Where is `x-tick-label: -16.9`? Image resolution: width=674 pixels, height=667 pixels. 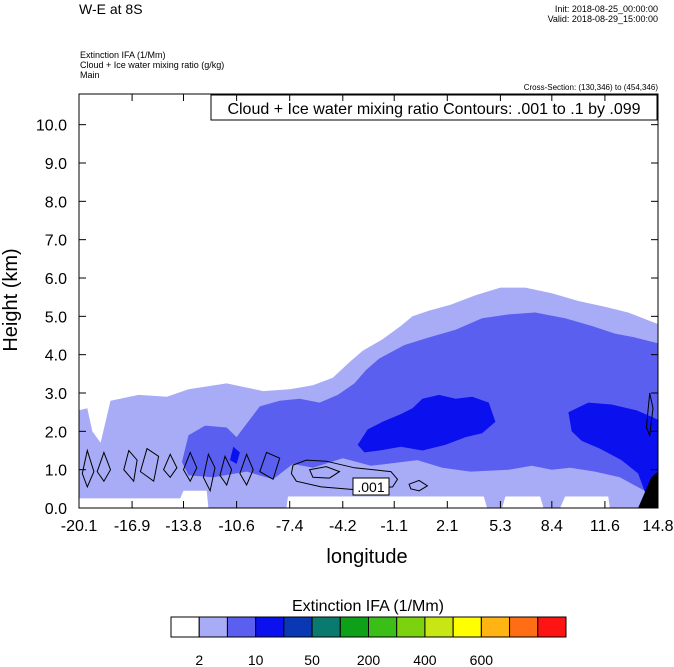 x-tick-label: -16.9 is located at coordinates (132, 526).